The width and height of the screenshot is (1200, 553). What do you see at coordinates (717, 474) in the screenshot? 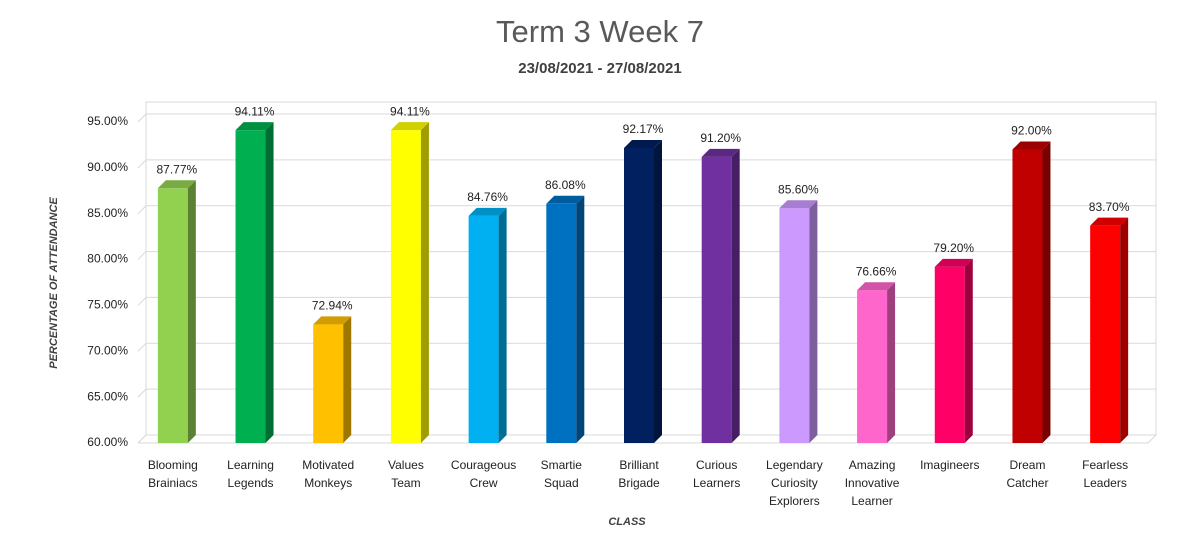
I see `x-tick-label: Curious Learners` at bounding box center [717, 474].